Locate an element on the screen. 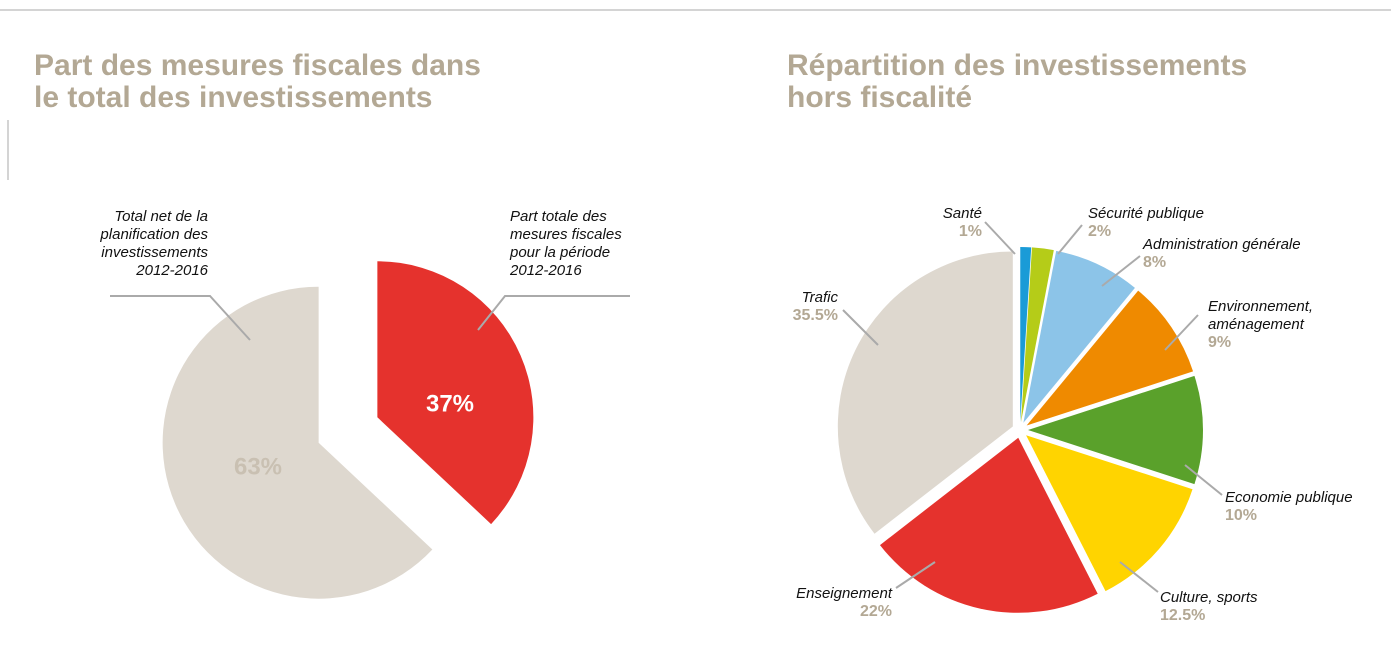 Image resolution: width=1391 pixels, height=669 pixels. value-label: 37% is located at coordinates (450, 403).